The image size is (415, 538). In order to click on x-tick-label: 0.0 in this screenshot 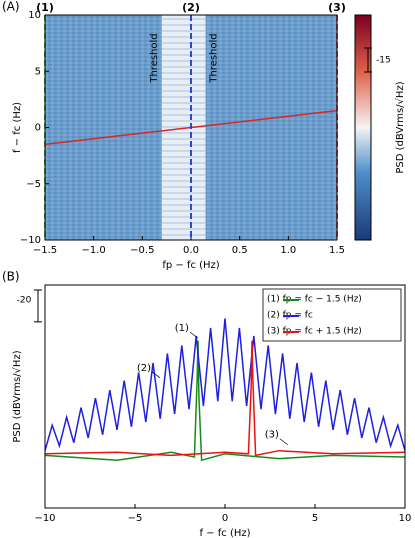, I will do `click(191, 250)`.